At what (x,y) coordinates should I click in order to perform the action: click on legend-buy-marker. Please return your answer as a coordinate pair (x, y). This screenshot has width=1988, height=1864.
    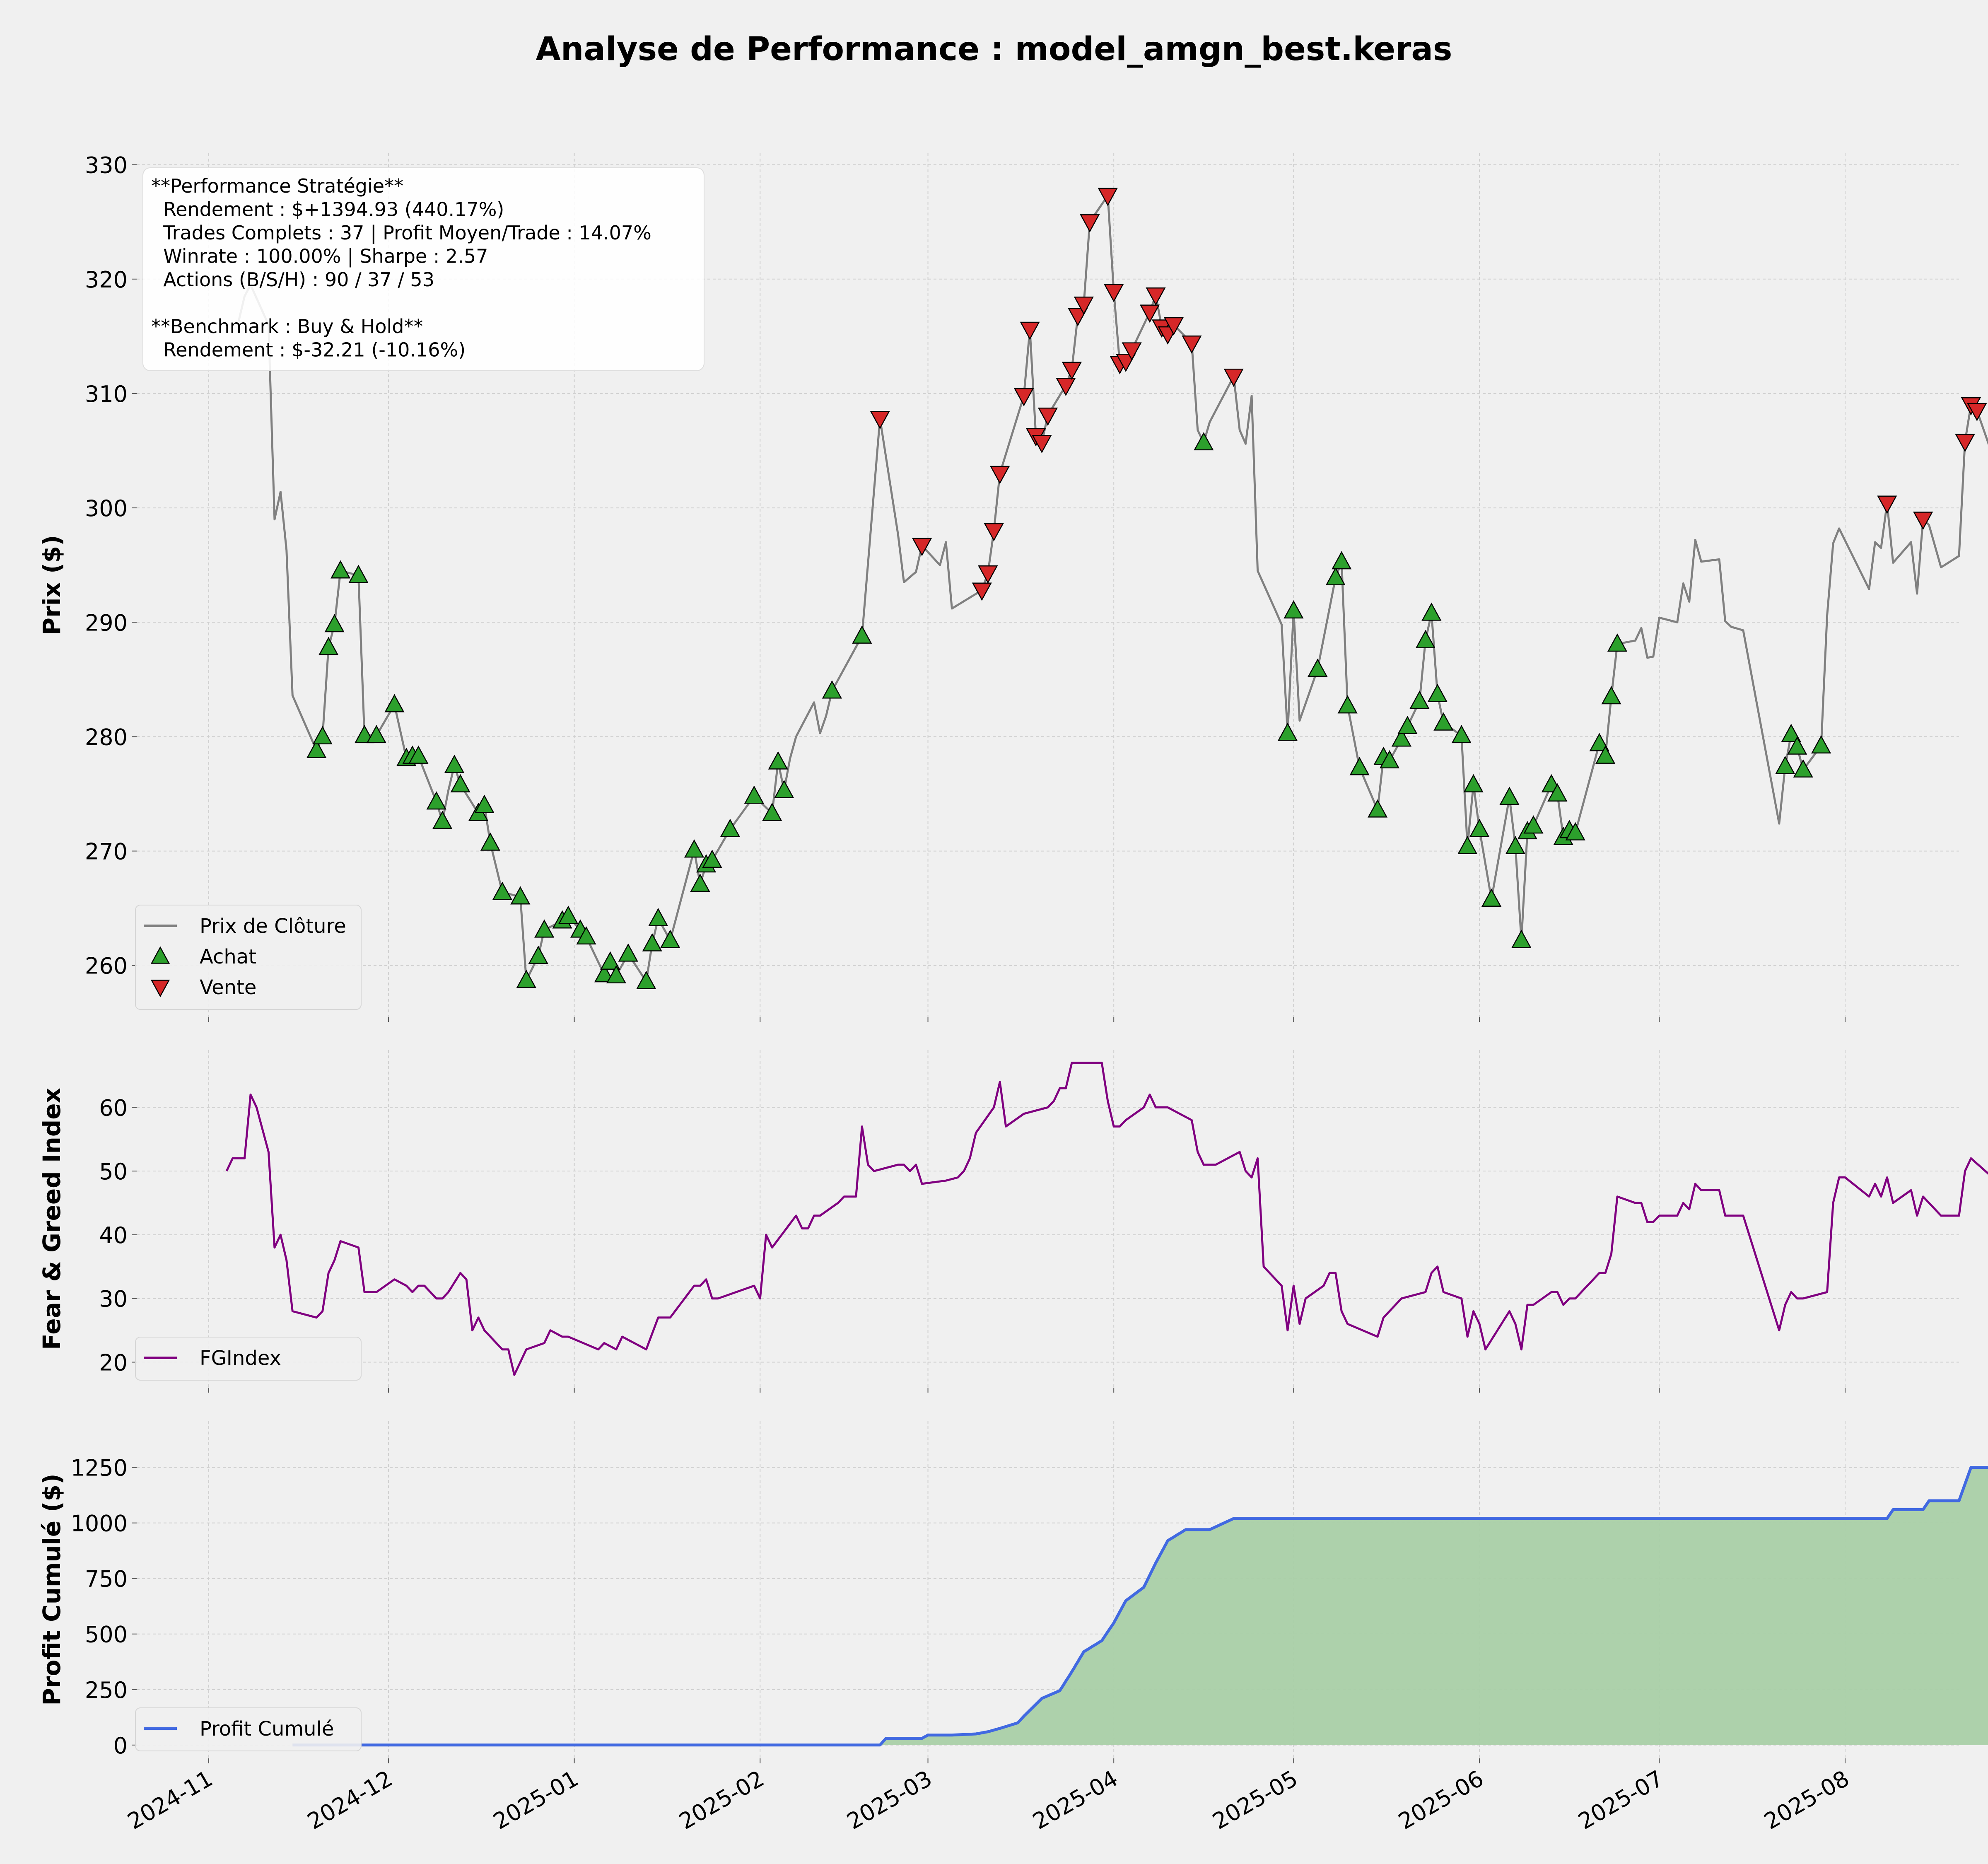
    Looking at the image, I should click on (160, 955).